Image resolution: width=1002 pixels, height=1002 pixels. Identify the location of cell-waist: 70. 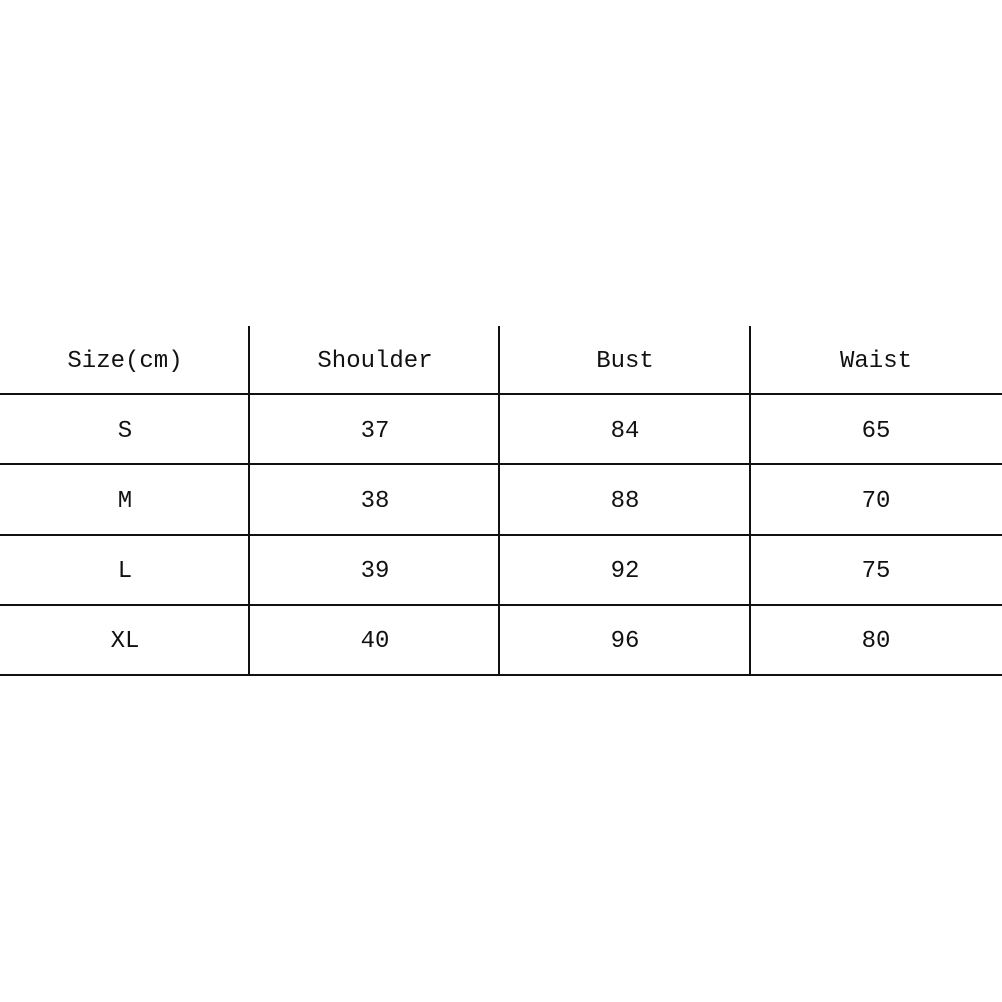
(876, 501).